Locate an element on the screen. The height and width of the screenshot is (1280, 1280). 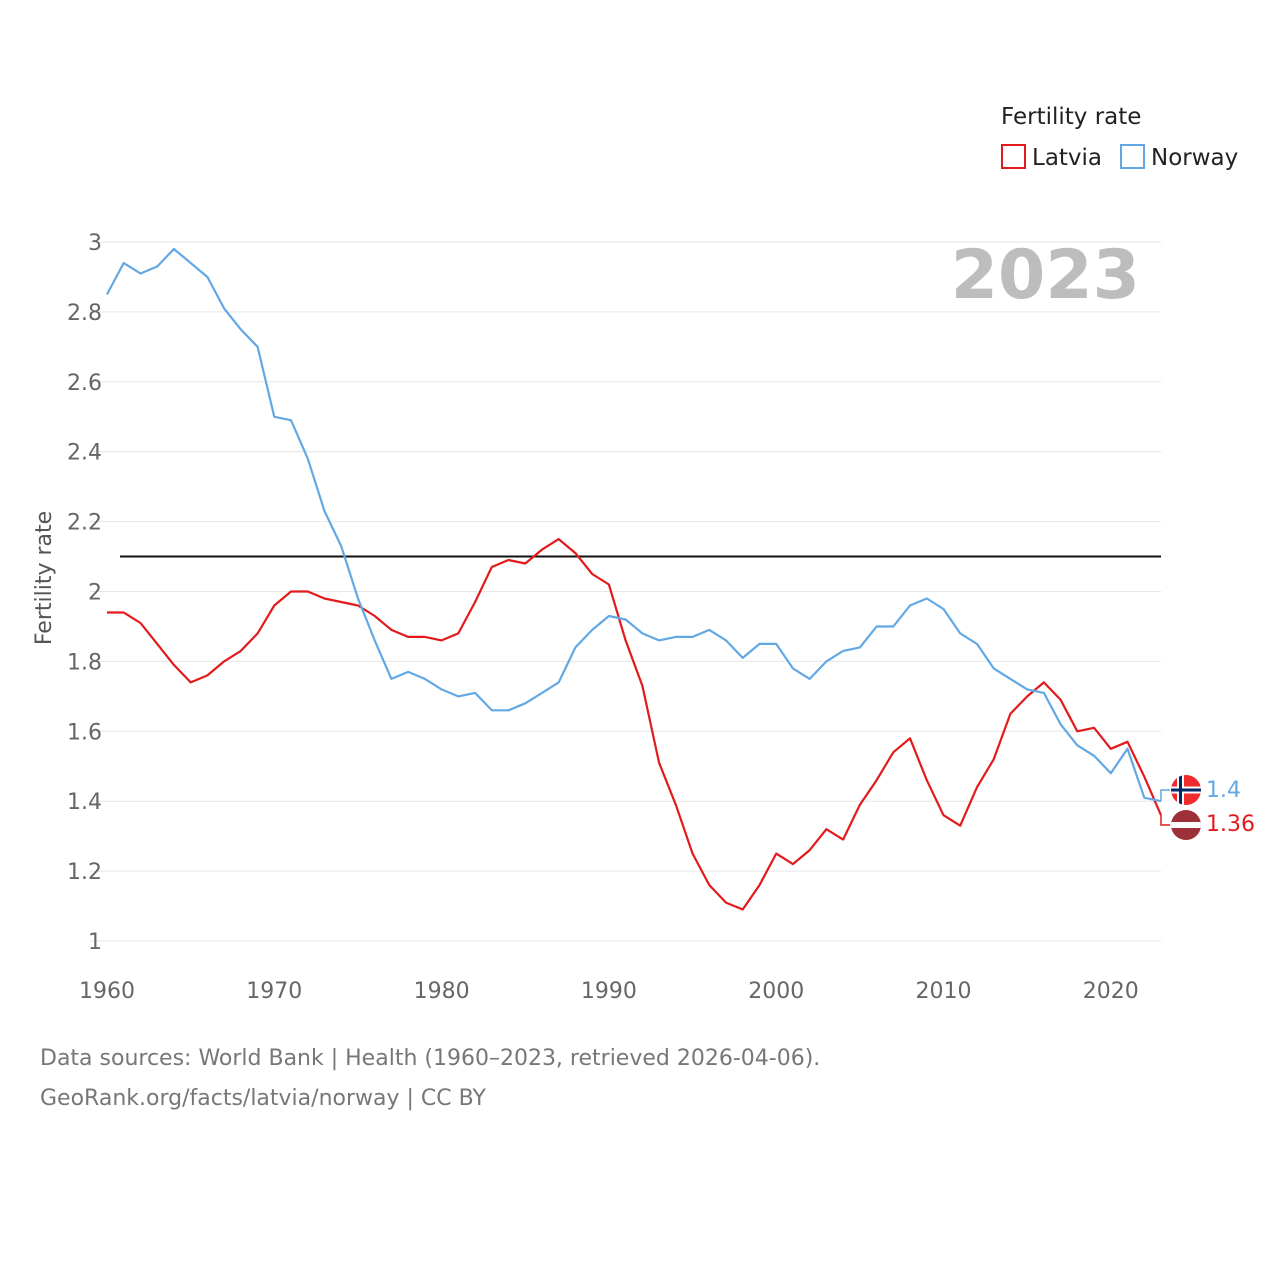
end-connector-norway is located at coordinates (1165, 795).